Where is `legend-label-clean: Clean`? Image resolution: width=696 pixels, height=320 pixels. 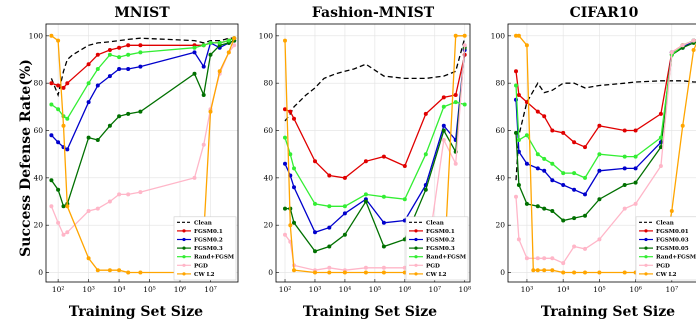
legend-label-clean: Clean is located at coordinates (203, 223).